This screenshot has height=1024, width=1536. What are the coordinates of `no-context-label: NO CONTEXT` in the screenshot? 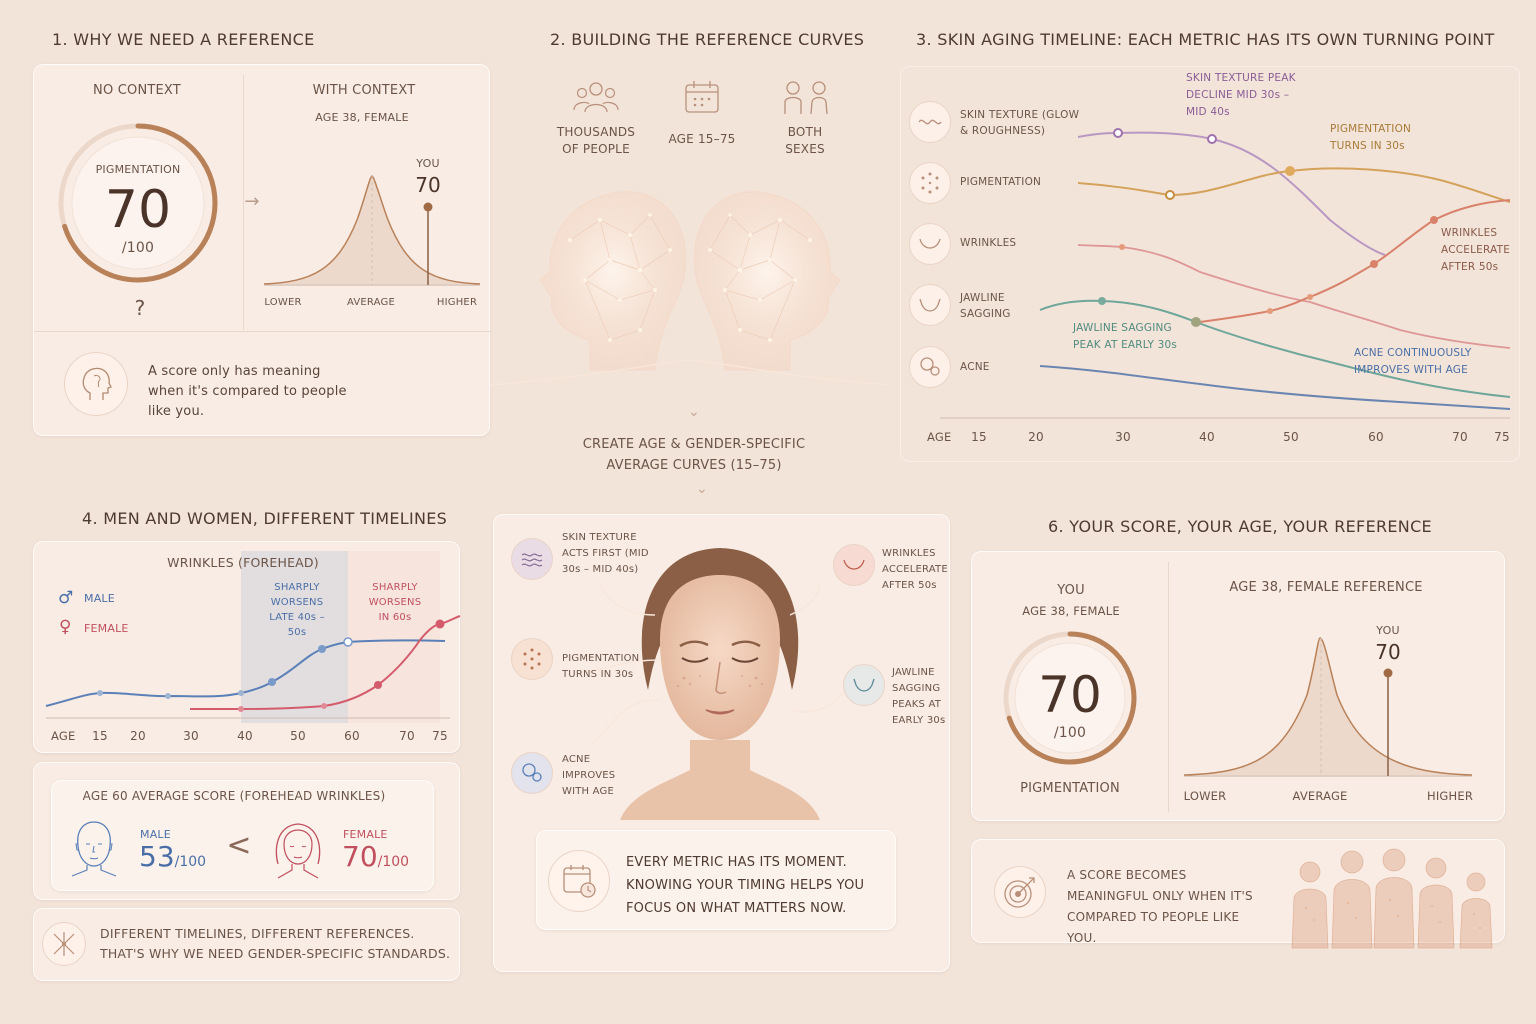 It's located at (137, 90).